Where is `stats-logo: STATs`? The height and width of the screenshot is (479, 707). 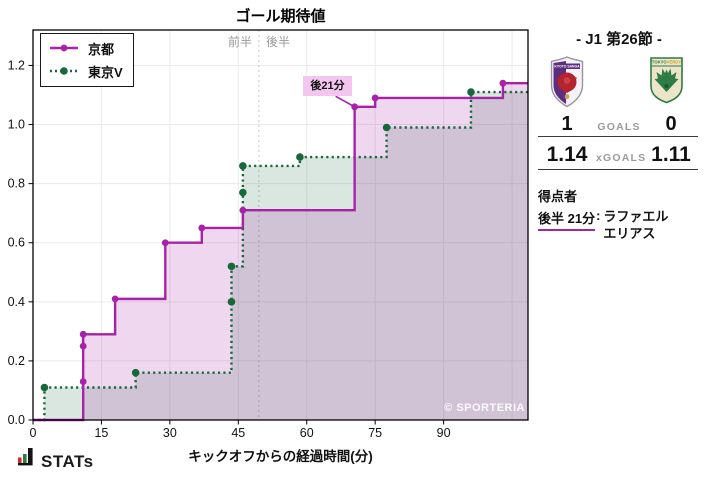
stats-logo: STATs is located at coordinates (55, 459).